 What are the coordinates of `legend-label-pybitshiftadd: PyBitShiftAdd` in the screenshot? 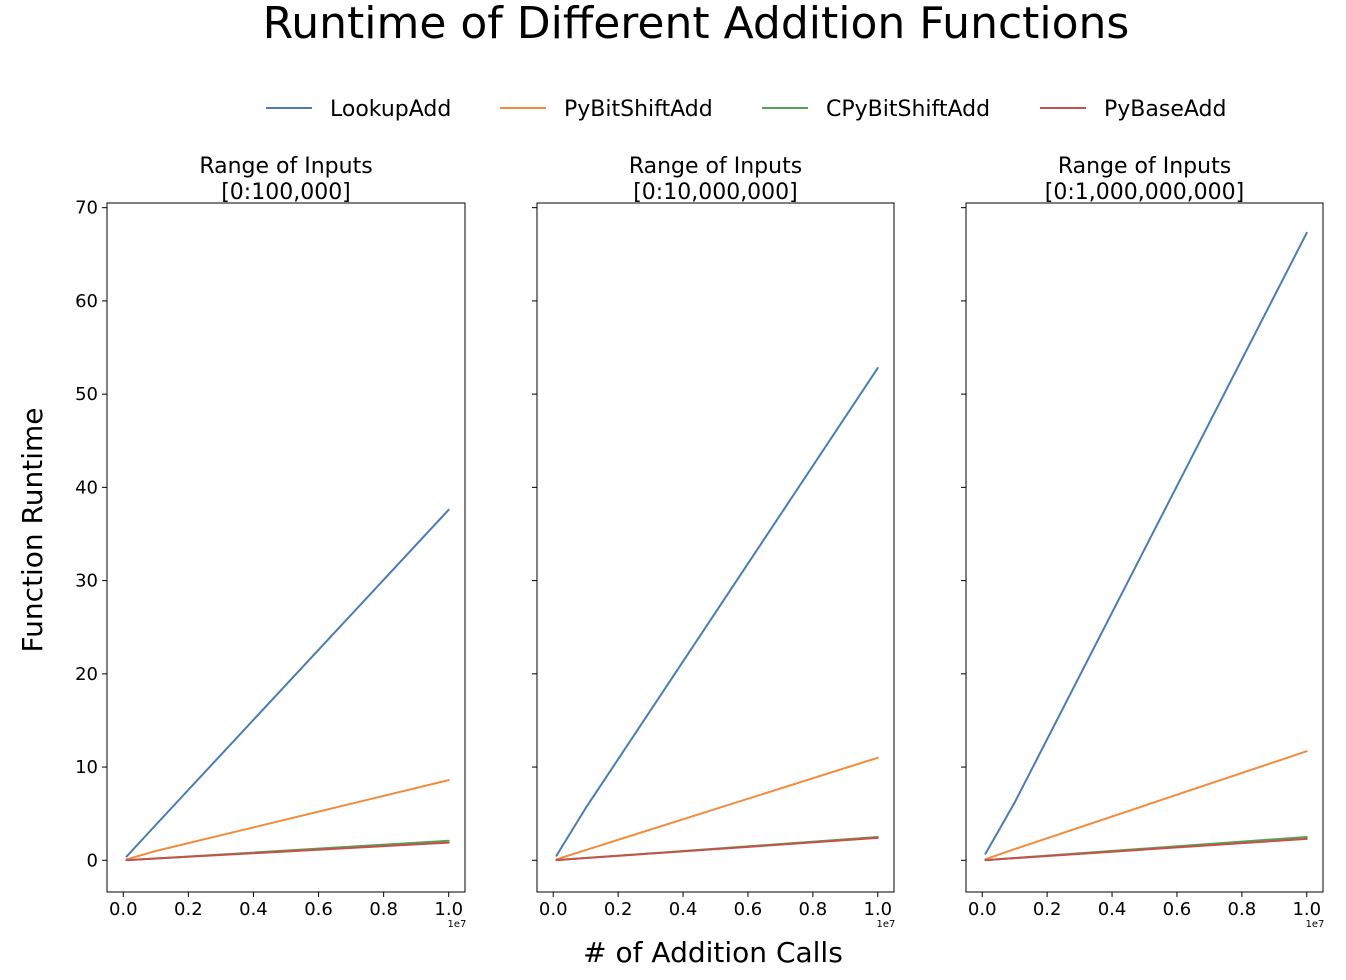 It's located at (638, 109).